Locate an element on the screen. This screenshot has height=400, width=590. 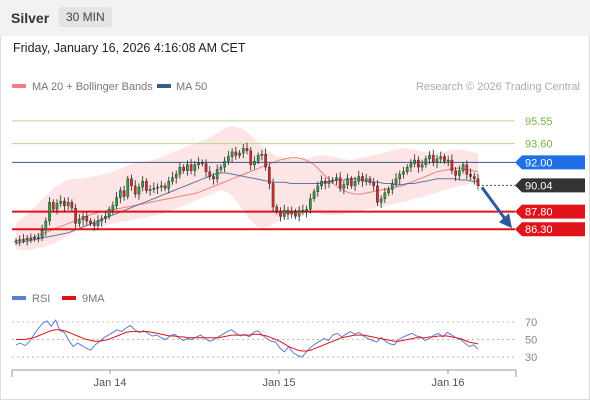
forecast-arrowhead is located at coordinates (505, 221).